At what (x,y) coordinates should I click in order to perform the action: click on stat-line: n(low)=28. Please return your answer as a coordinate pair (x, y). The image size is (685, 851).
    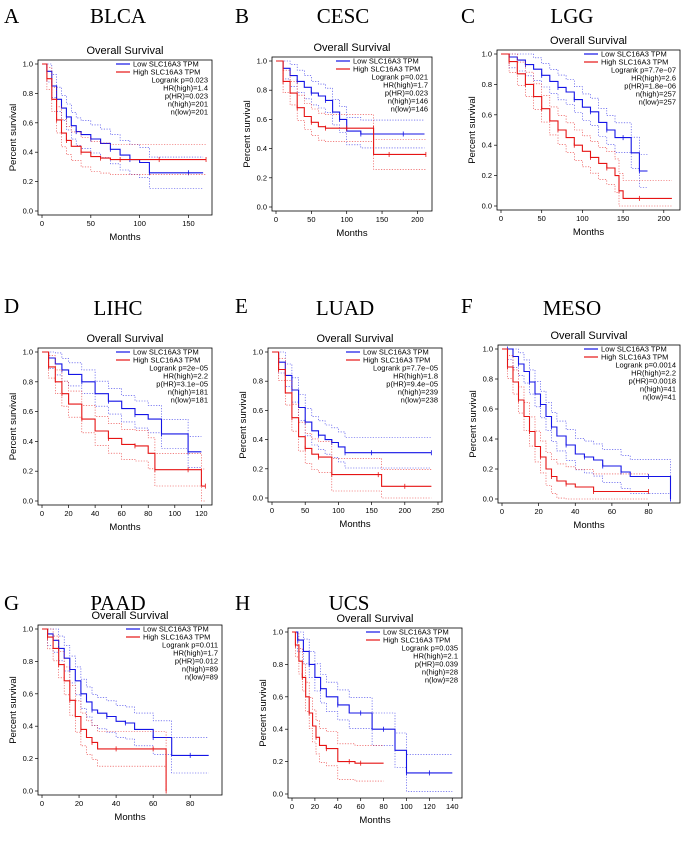
    Looking at the image, I should click on (441, 680).